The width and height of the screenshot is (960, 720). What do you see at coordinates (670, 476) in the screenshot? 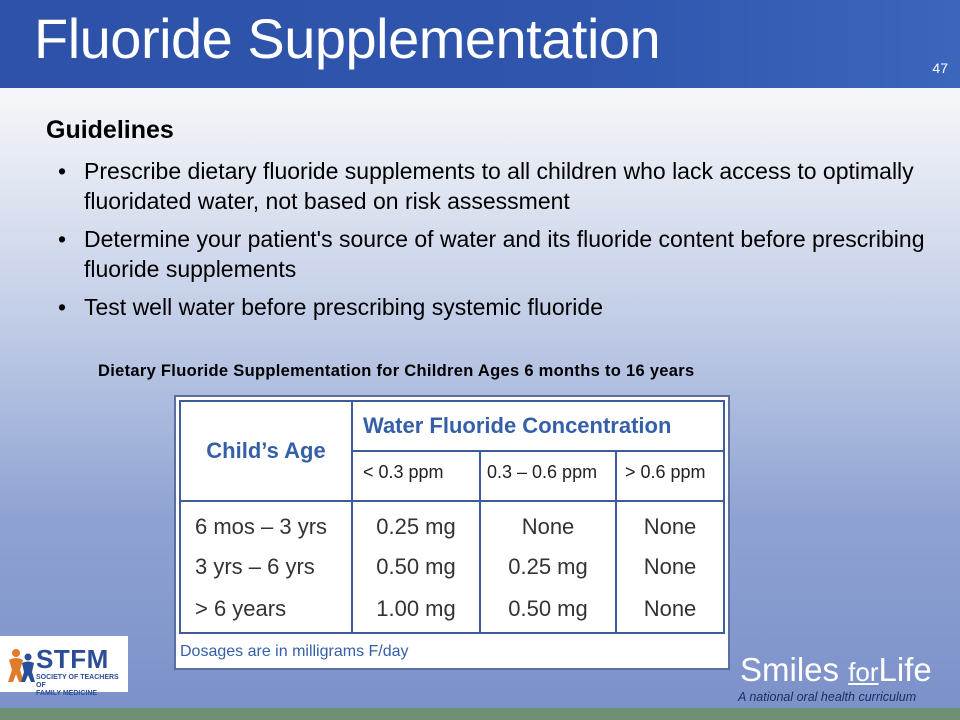
I see `column-header: > 0.6 ppm` at bounding box center [670, 476].